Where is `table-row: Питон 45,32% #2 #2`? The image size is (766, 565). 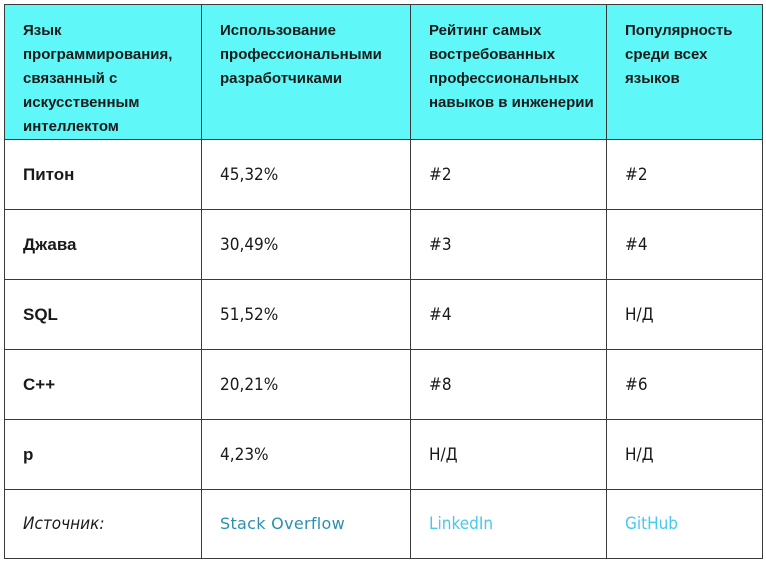
table-row: Питон 45,32% #2 #2 is located at coordinates (383, 174).